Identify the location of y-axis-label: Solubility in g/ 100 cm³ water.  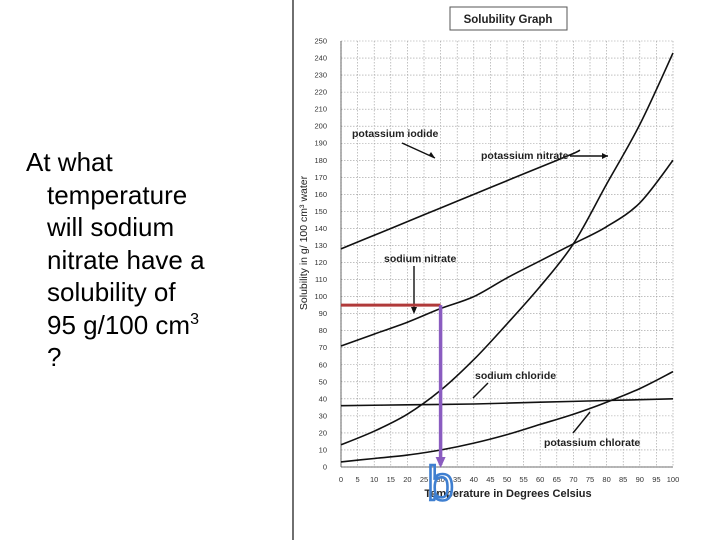
(304, 242).